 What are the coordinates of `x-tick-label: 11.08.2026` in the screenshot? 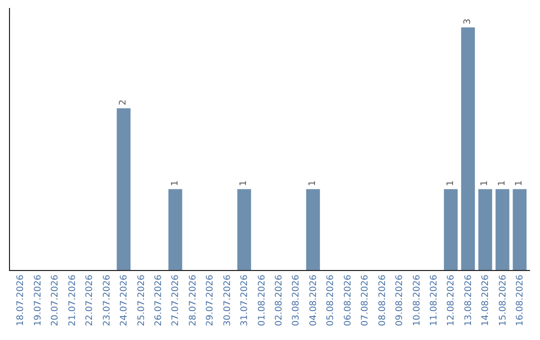 It's located at (435, 300).